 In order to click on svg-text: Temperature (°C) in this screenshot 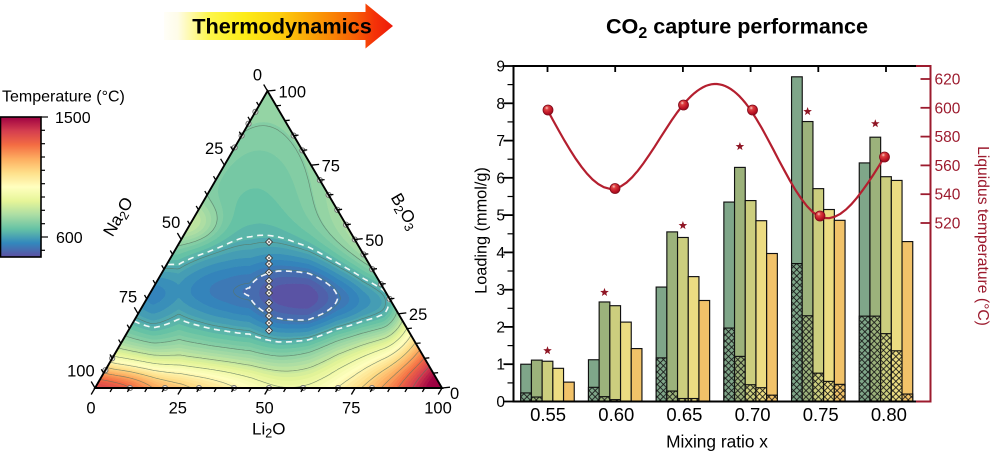, I will do `click(63, 97)`.